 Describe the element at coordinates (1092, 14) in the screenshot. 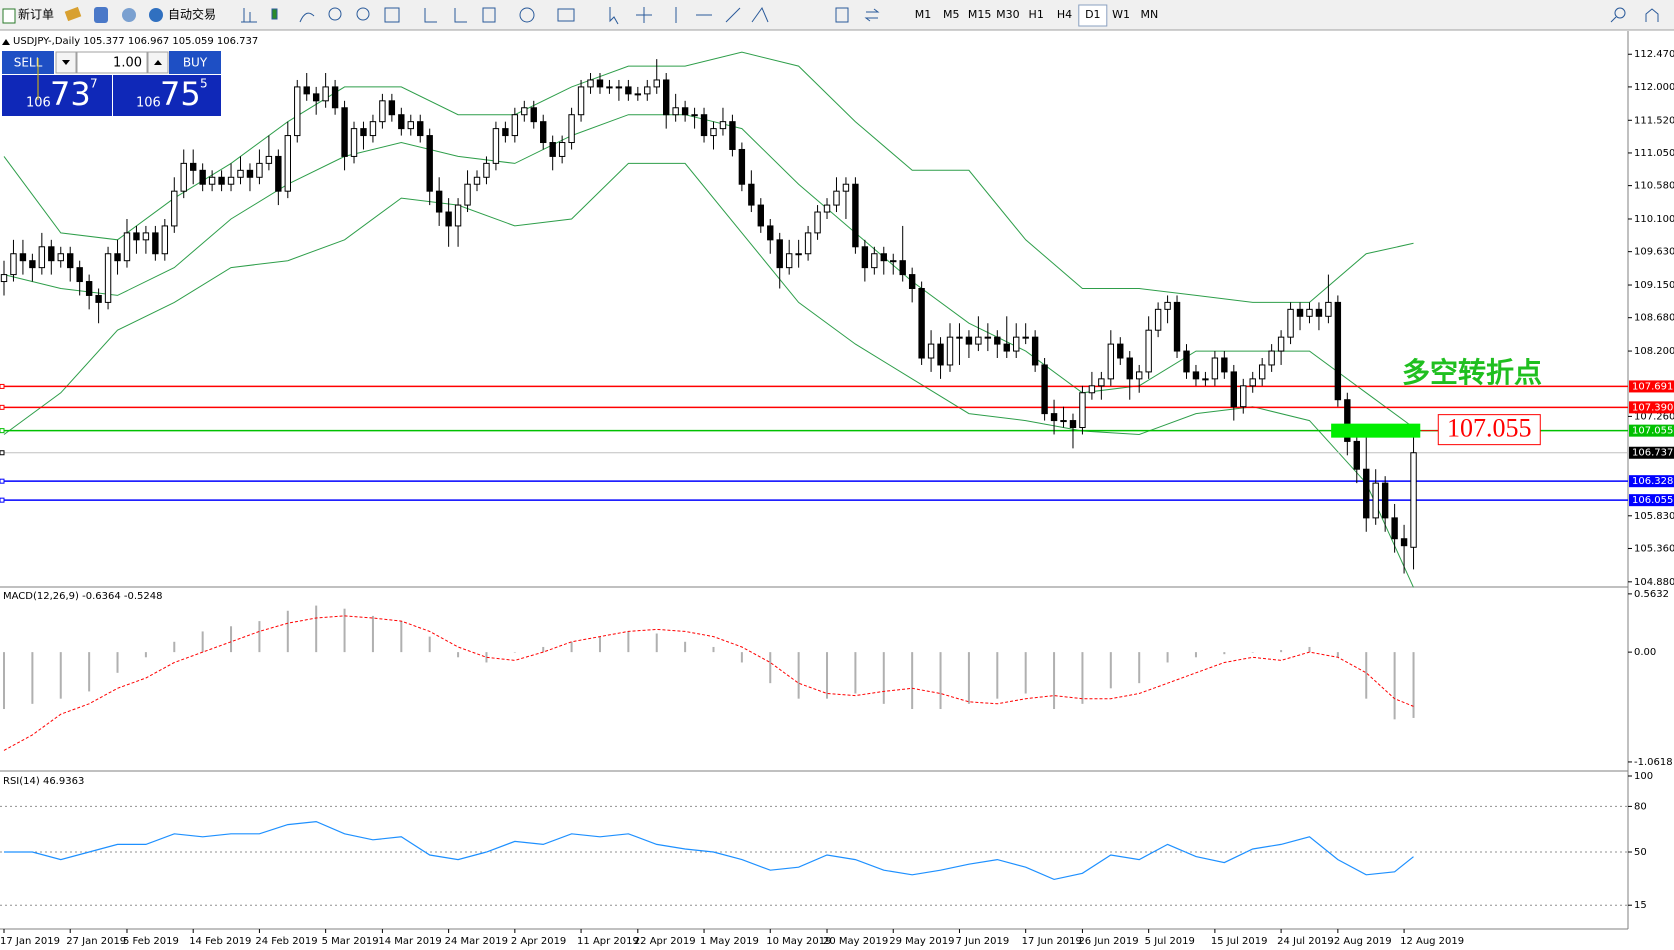

I see `period-button: D1` at that location.